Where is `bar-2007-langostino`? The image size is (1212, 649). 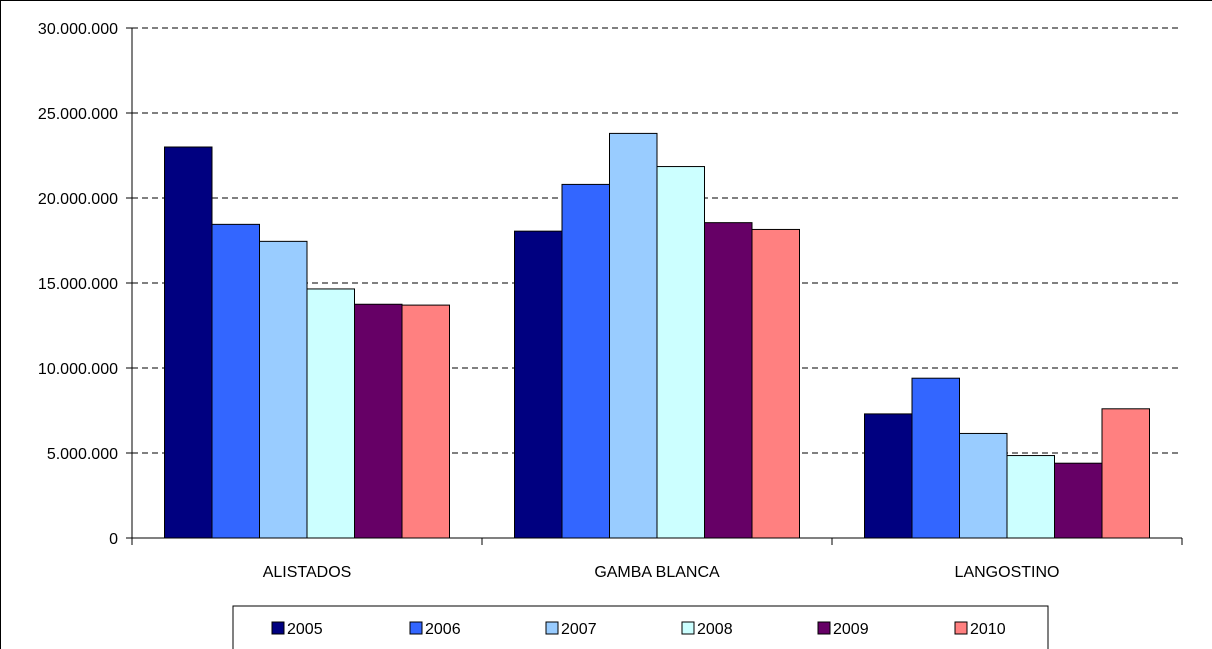
bar-2007-langostino is located at coordinates (983, 485).